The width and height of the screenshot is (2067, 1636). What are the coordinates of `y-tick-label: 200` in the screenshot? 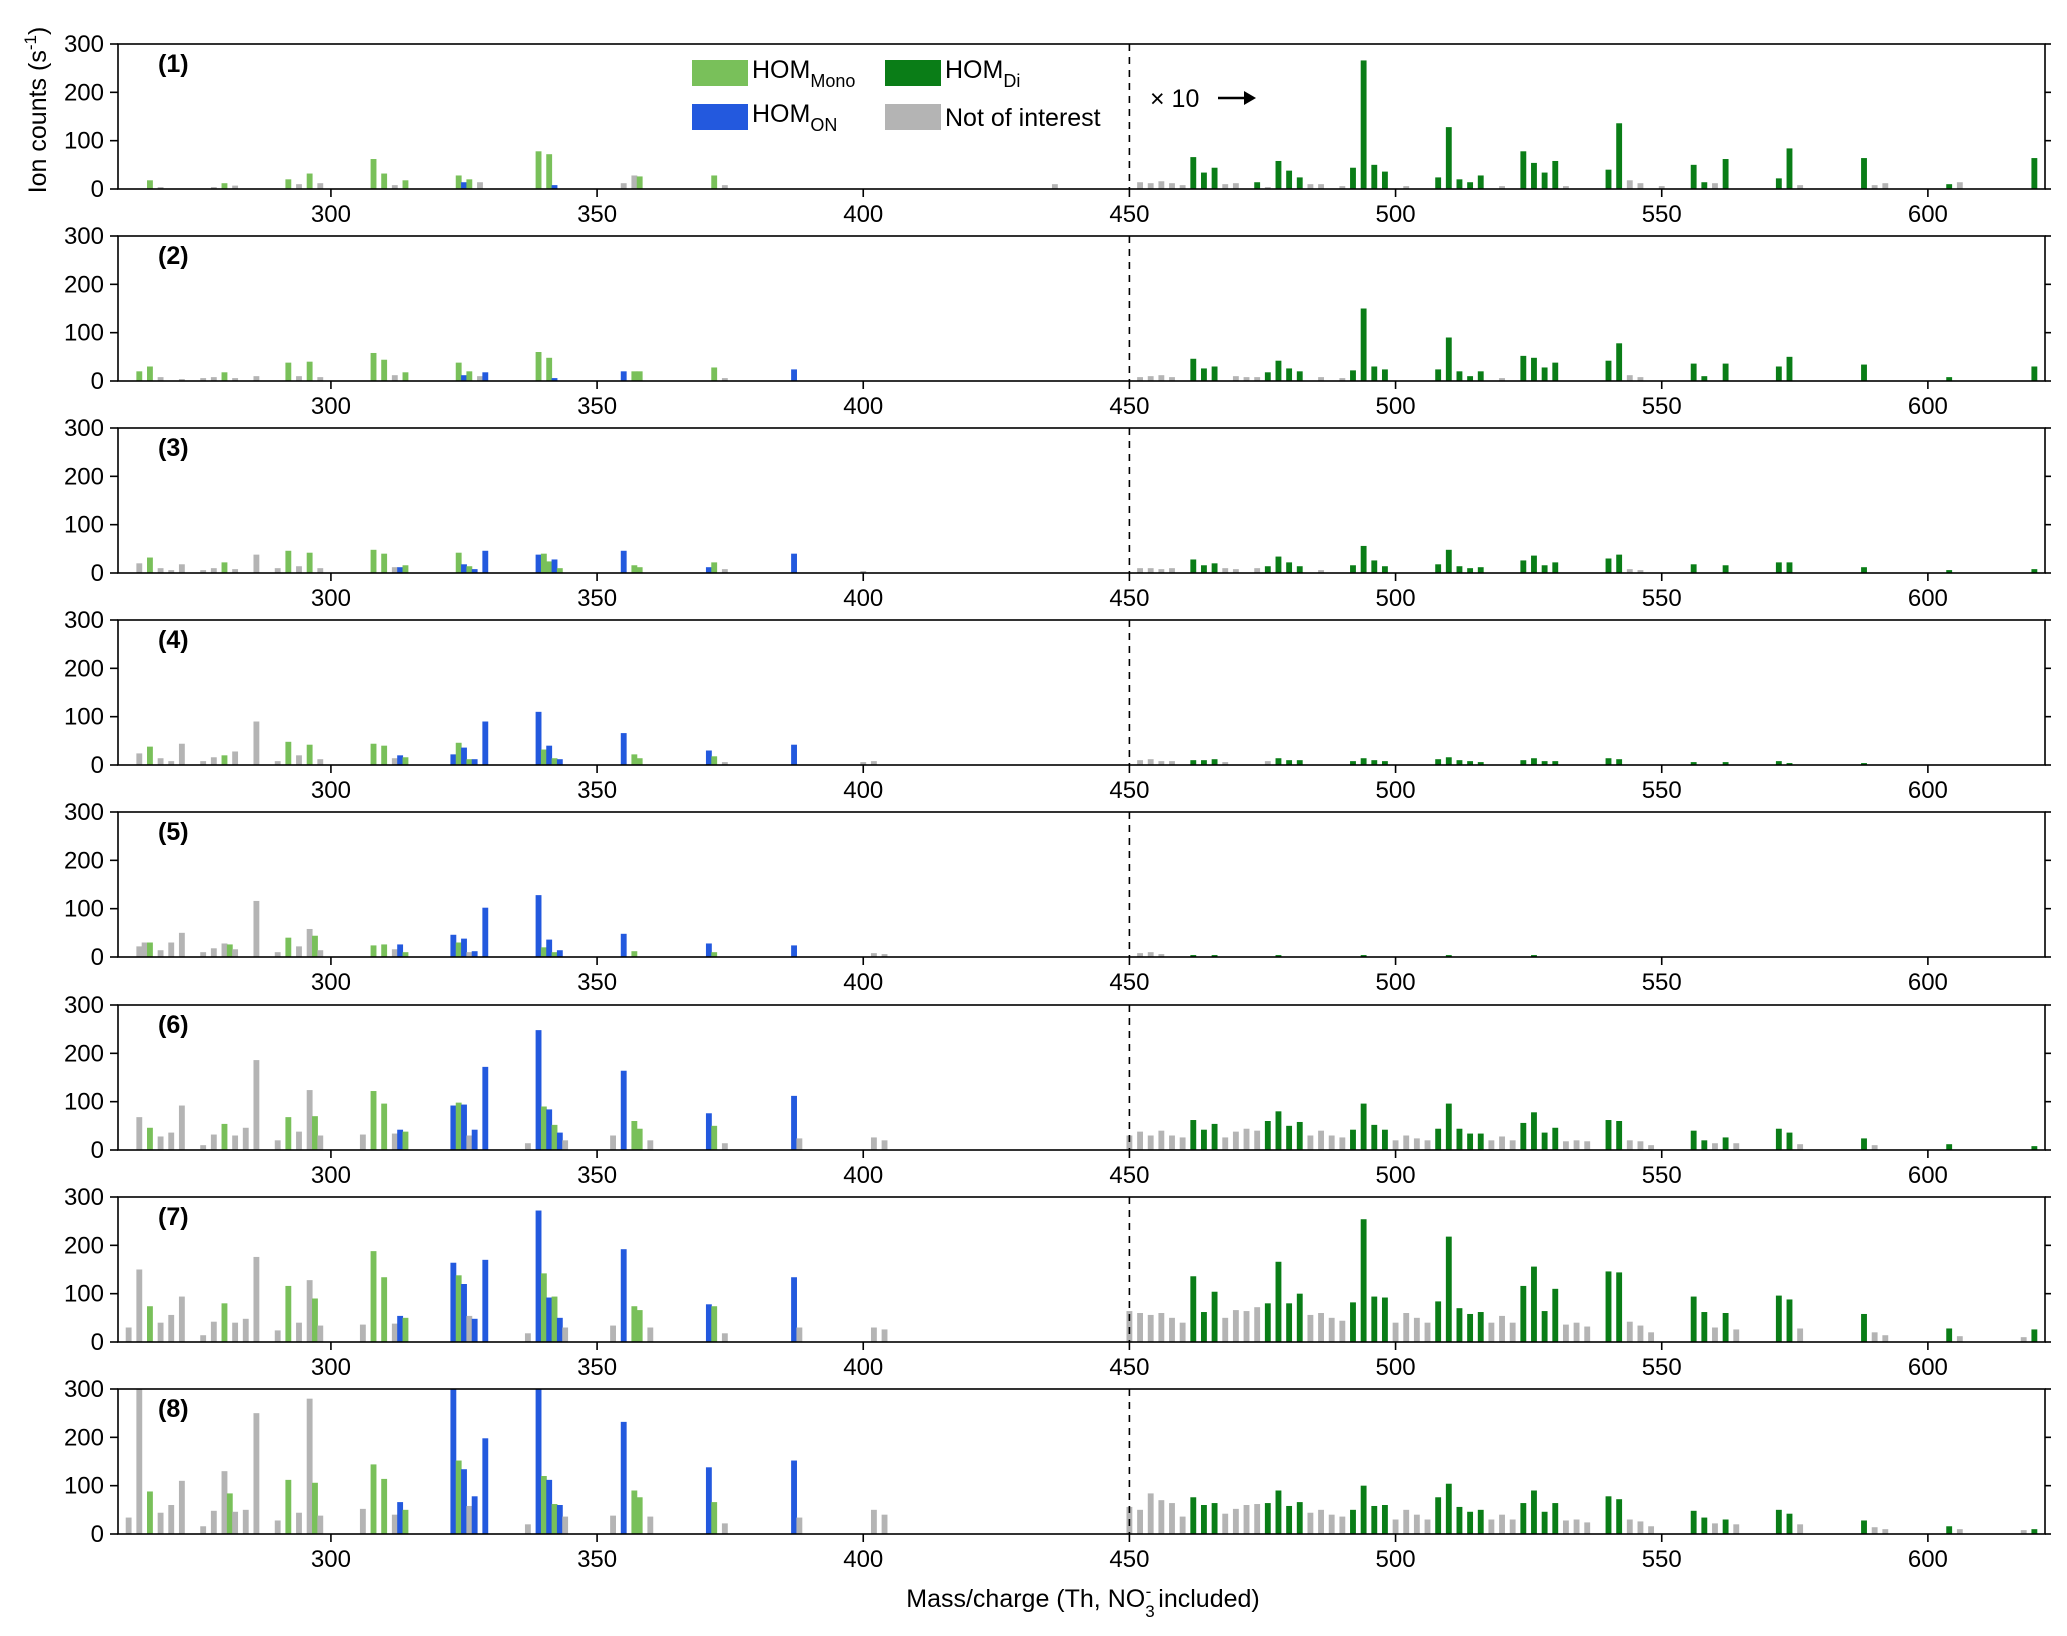 It's located at (84, 1053).